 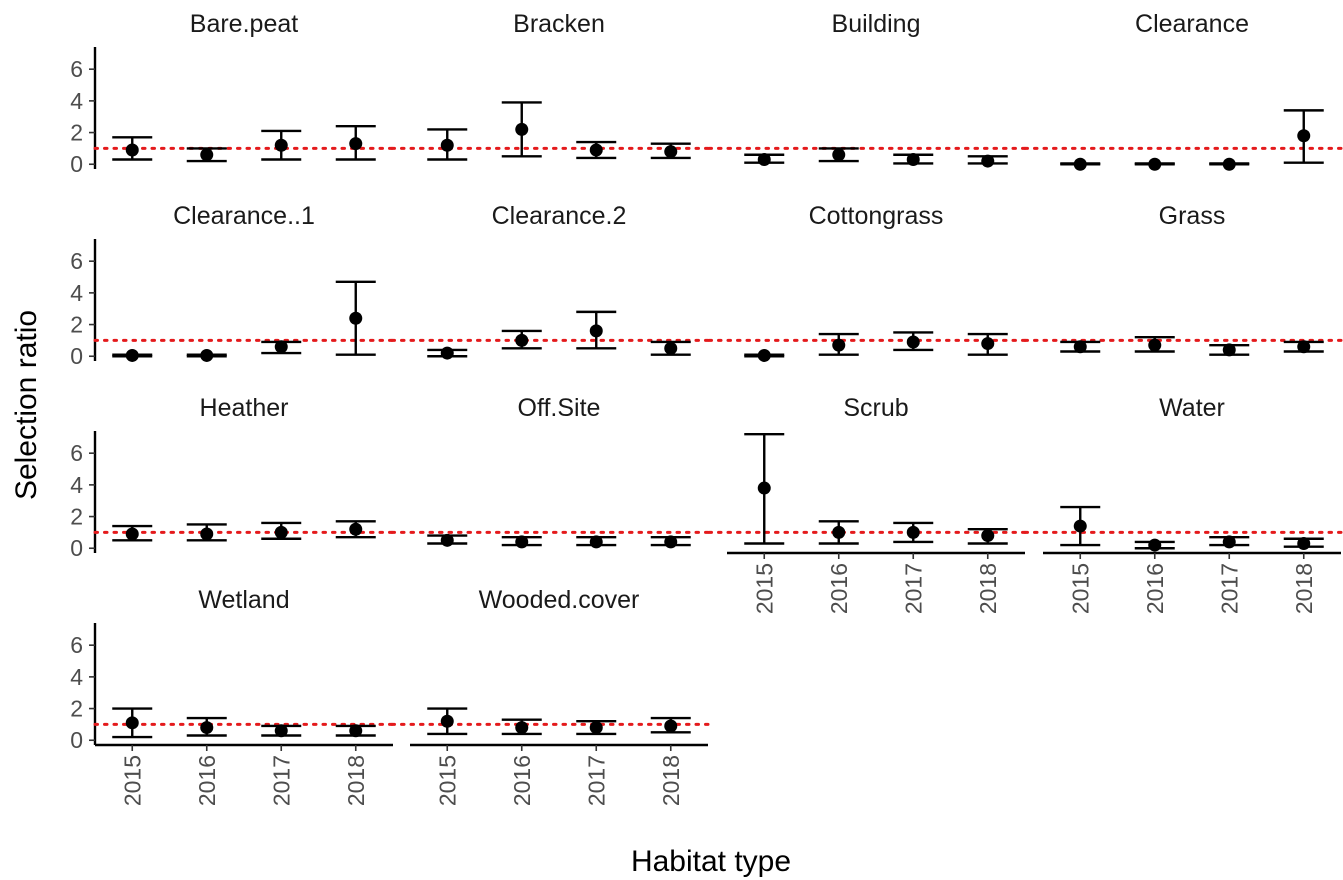 I want to click on facet-panel: Grass, so click(x=1183, y=279).